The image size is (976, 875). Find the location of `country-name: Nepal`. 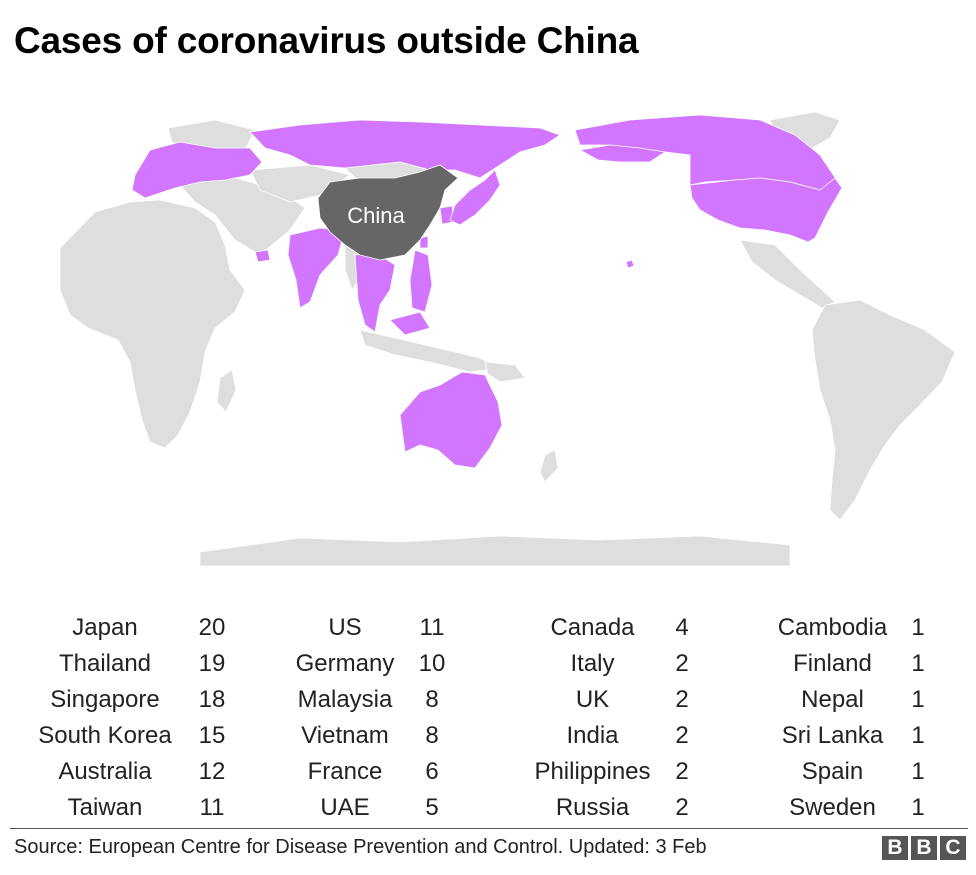

country-name: Nepal is located at coordinates (832, 699).